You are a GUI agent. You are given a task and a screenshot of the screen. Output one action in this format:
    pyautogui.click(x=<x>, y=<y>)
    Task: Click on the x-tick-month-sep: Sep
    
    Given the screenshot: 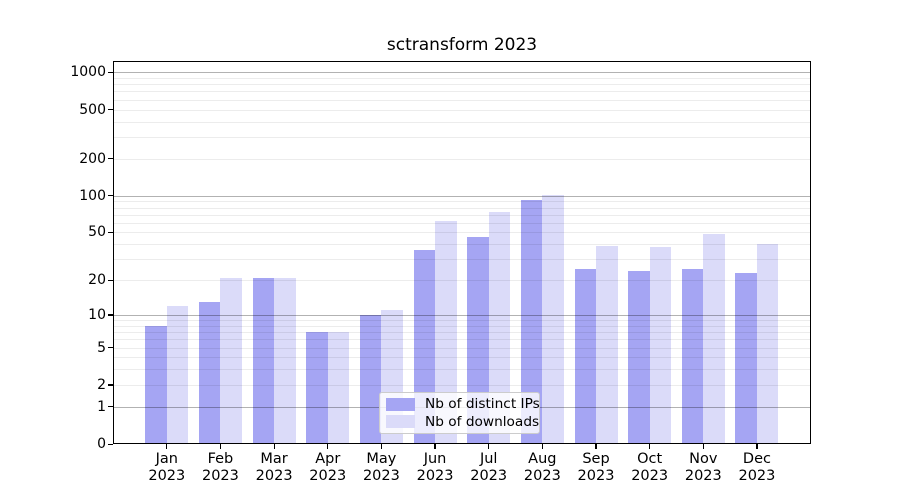 What is the action you would take?
    pyautogui.click(x=596, y=459)
    